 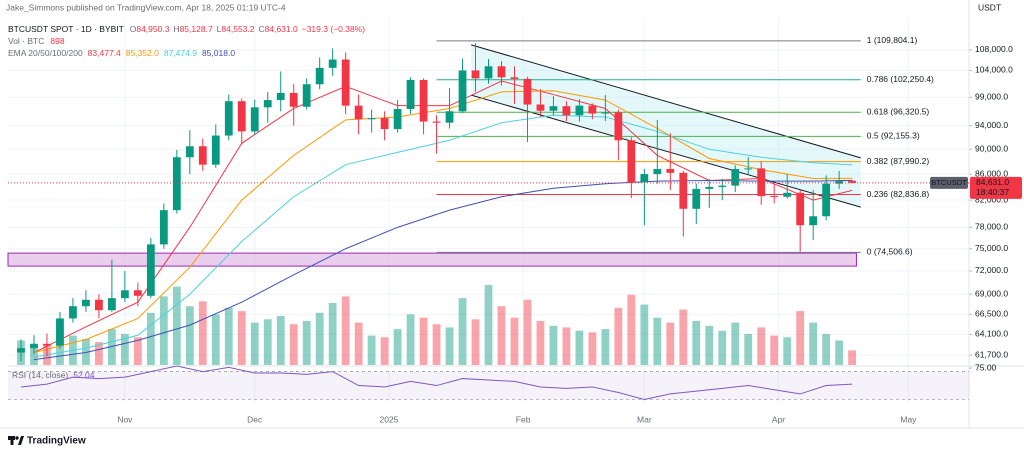 What do you see at coordinates (218, 53) in the screenshot?
I see `ema-value: 85,018.0` at bounding box center [218, 53].